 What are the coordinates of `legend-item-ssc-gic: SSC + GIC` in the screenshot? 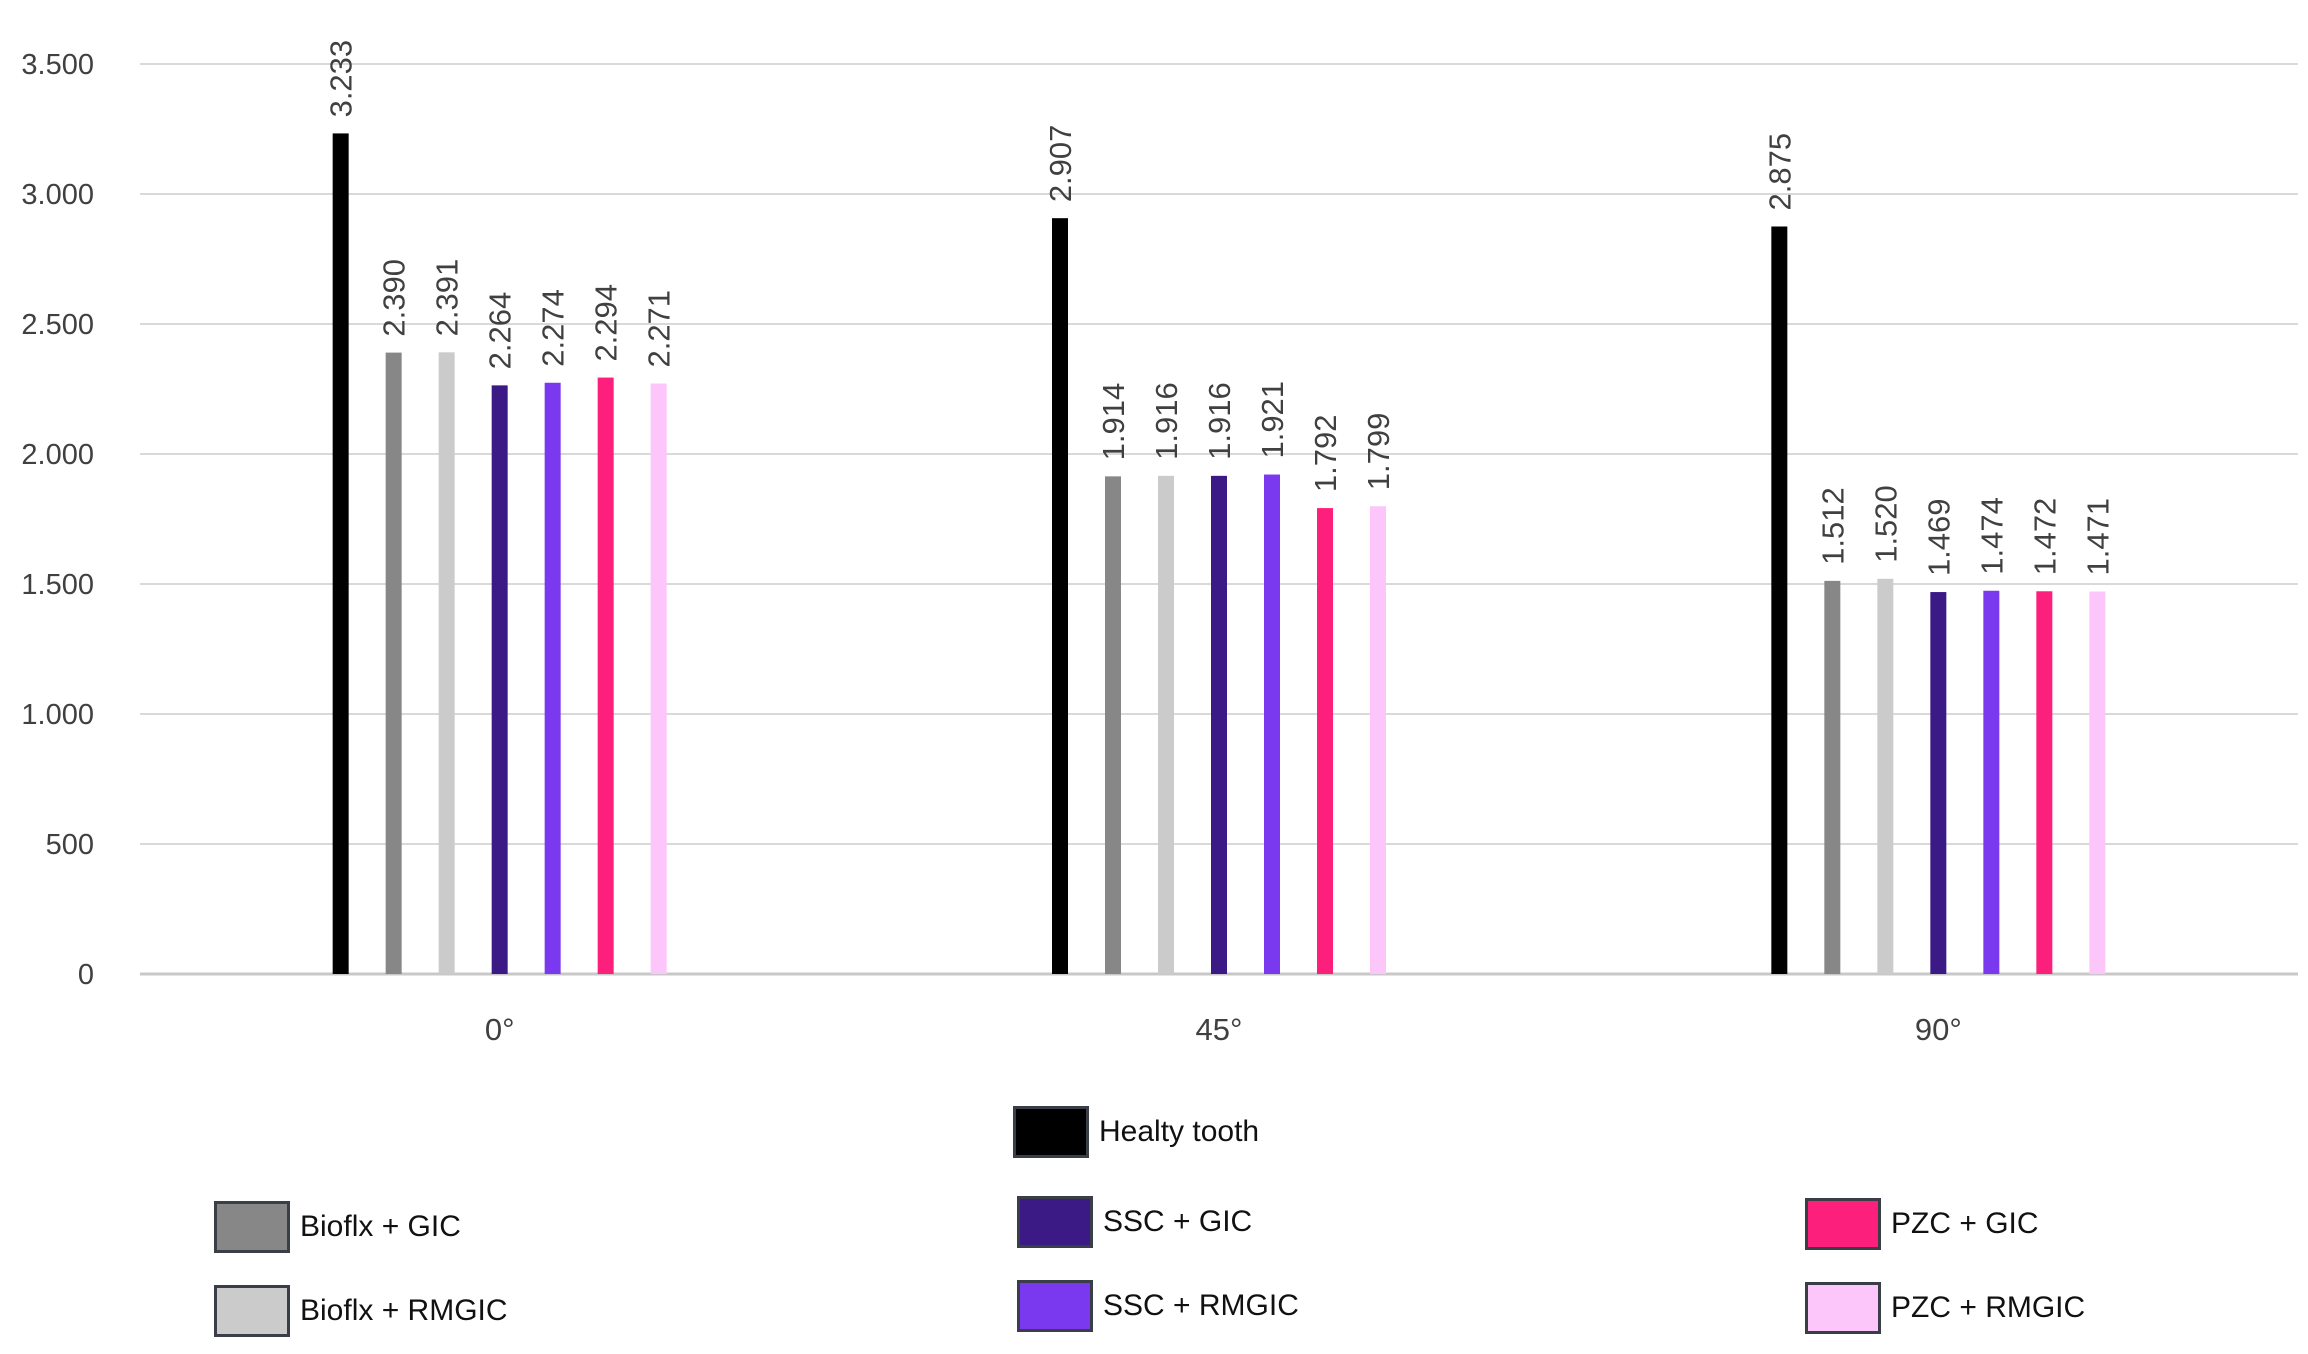 It's located at (1134, 1222).